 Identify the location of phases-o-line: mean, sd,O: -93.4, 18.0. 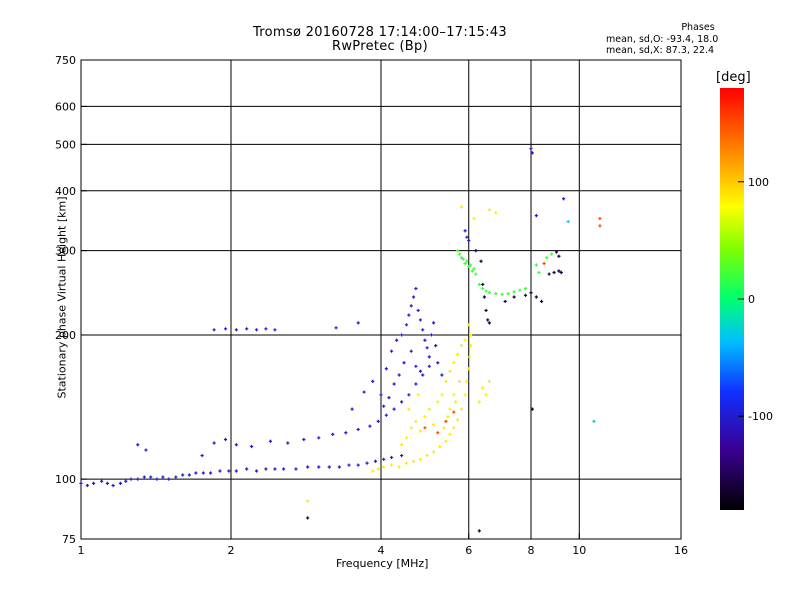
(662, 39).